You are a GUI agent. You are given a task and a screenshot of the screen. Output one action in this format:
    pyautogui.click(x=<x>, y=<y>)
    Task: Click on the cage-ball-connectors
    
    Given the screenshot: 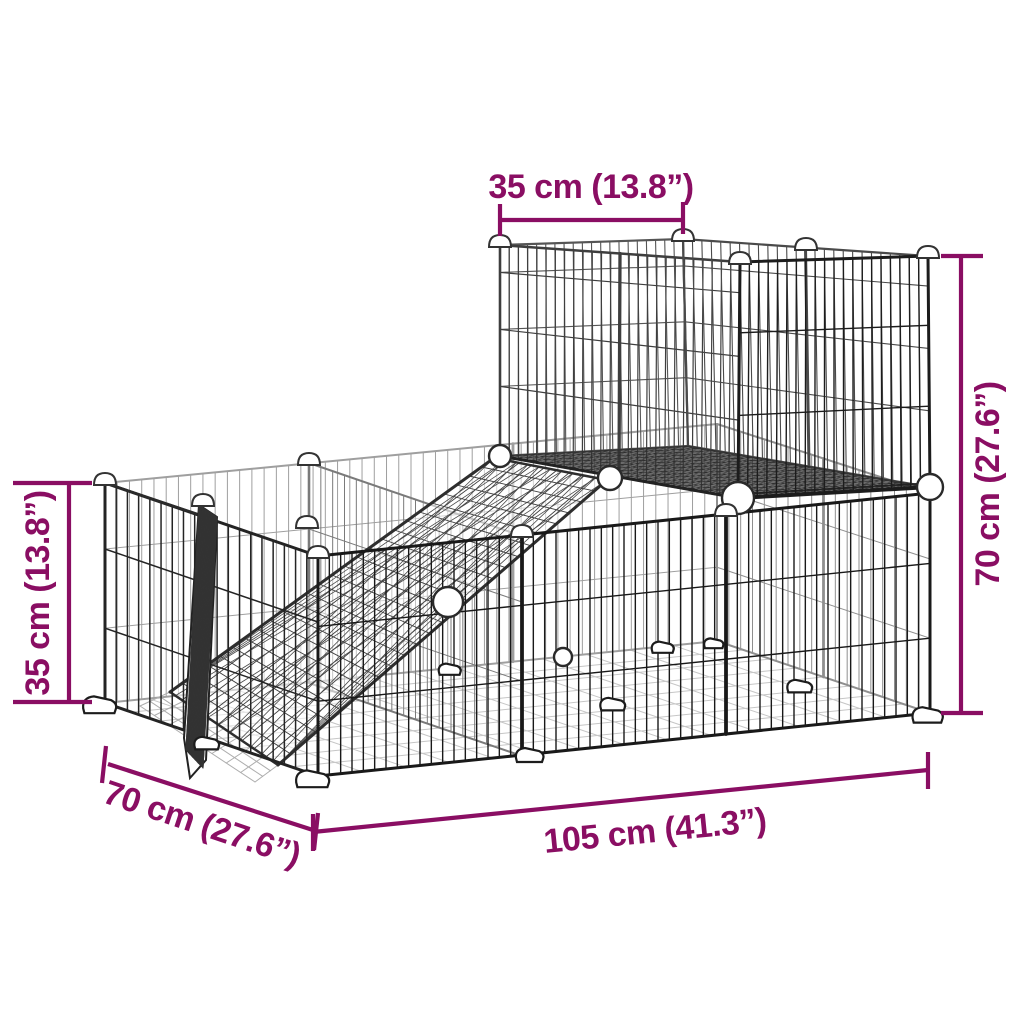 What is the action you would take?
    pyautogui.click(x=688, y=555)
    